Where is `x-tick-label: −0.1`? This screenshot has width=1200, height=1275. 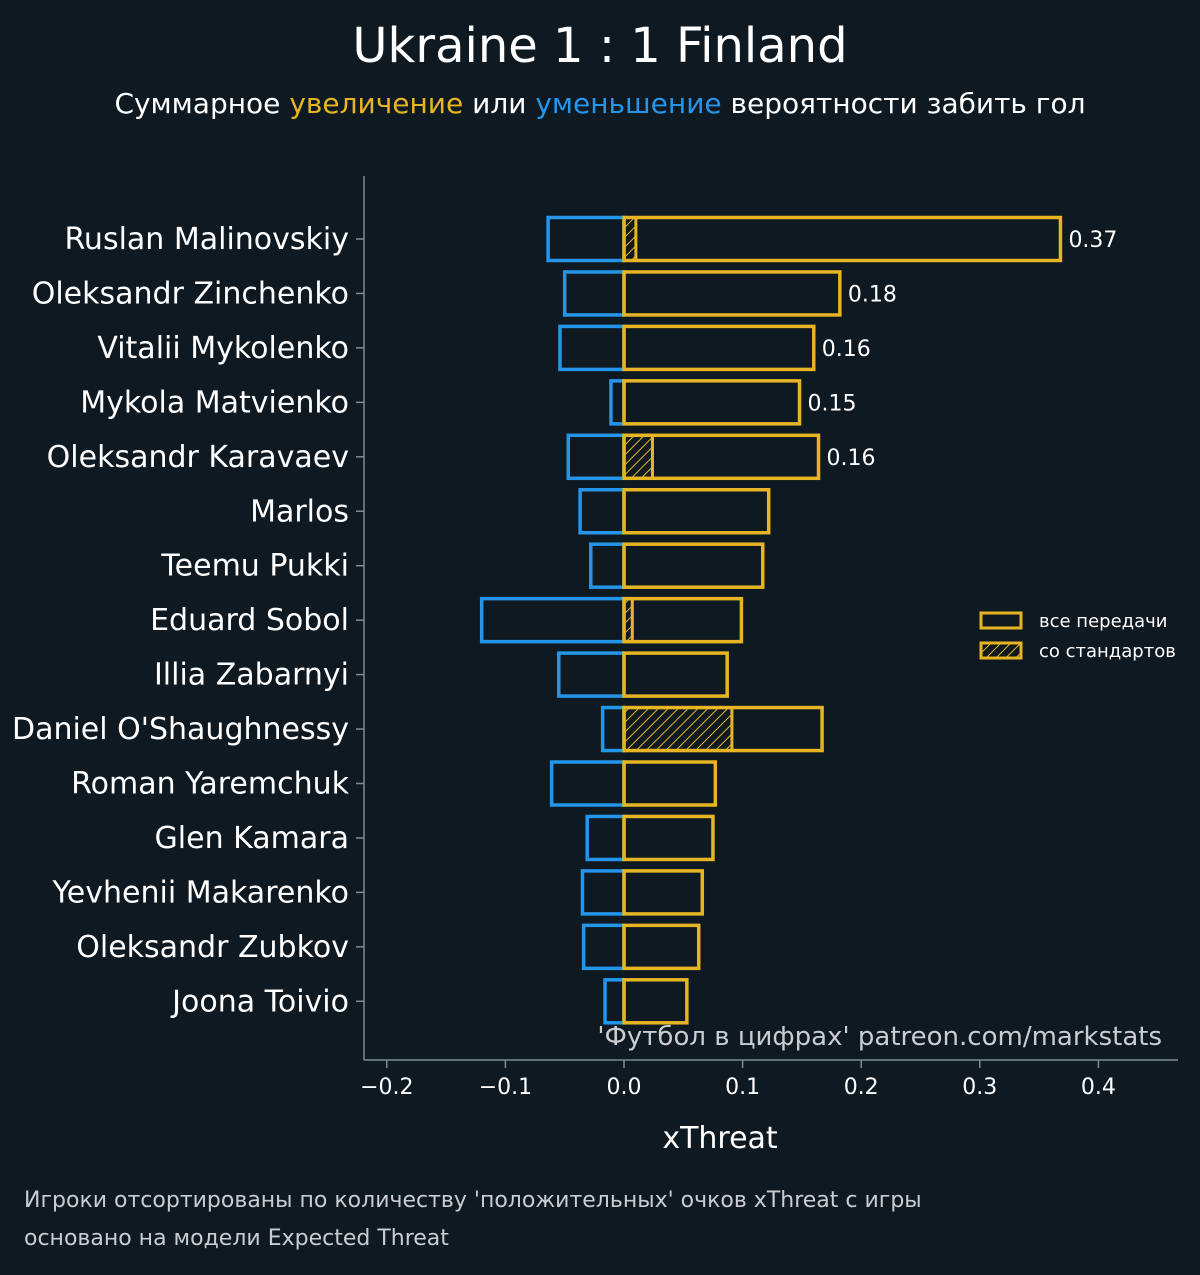
x-tick-label: −0.1 is located at coordinates (505, 1087).